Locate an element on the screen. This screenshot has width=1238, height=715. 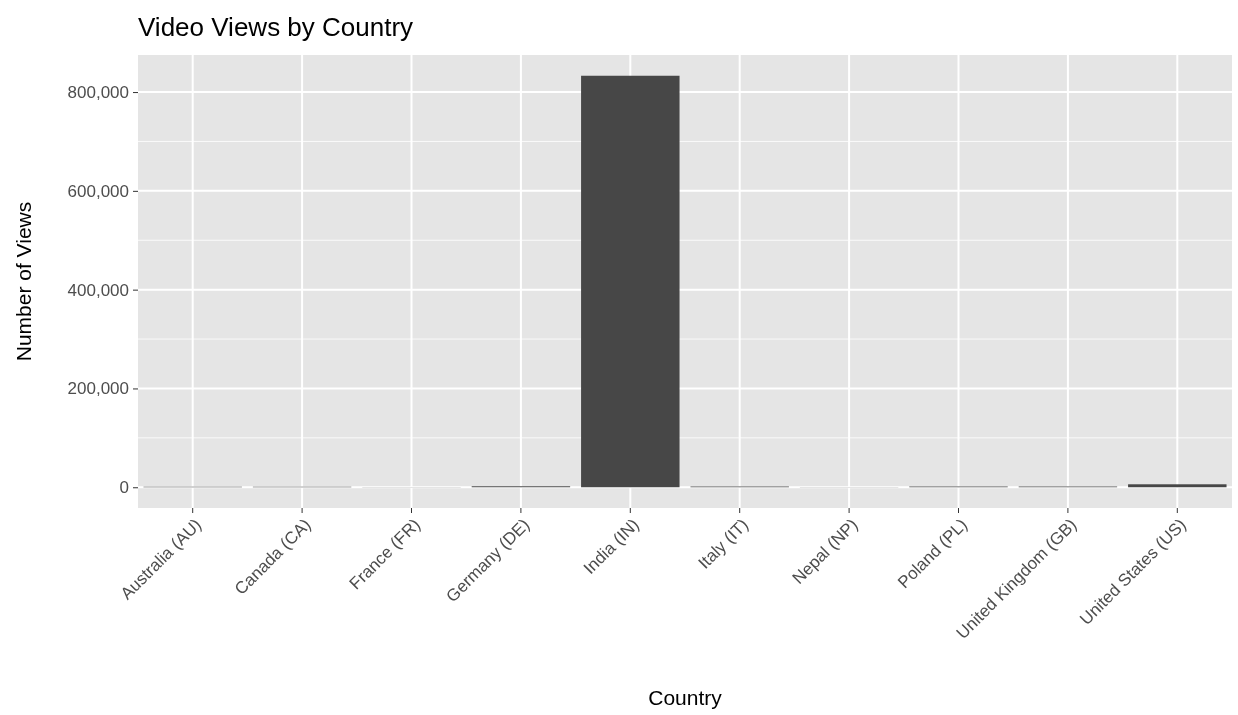
x-tick-label: Italy (IT) is located at coordinates (723, 544).